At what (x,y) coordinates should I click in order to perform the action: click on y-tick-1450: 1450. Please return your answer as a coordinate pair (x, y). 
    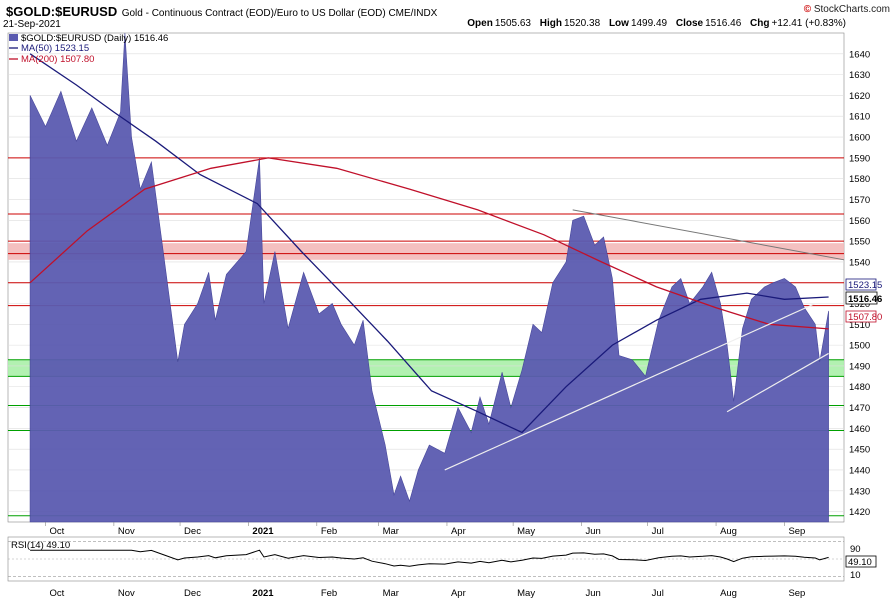
    Looking at the image, I should click on (859, 450).